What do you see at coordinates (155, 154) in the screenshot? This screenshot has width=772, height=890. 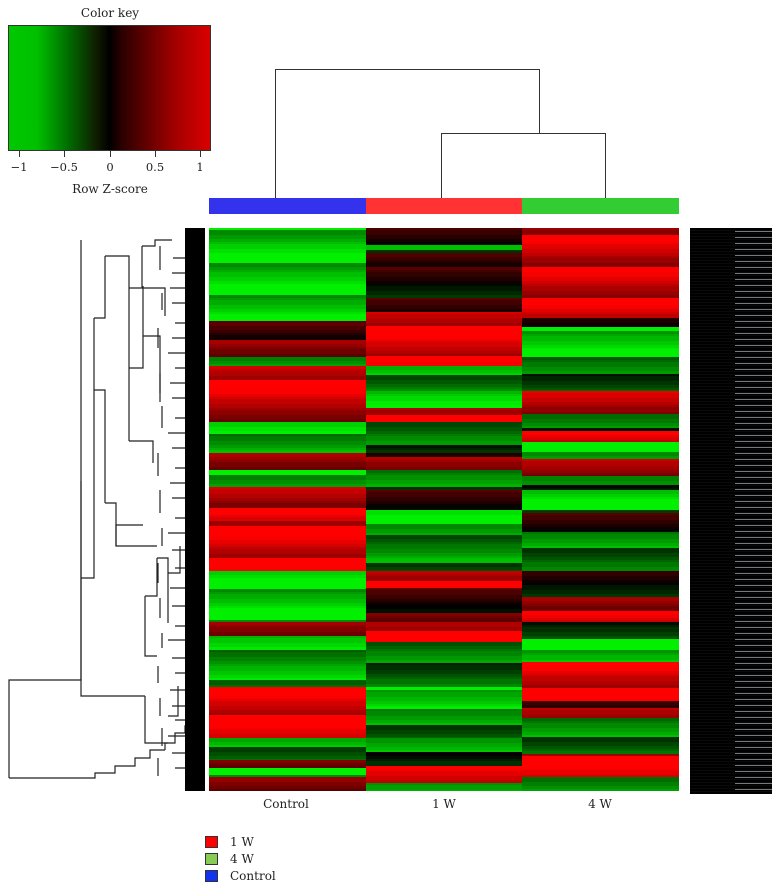 I see `color-key-tick` at bounding box center [155, 154].